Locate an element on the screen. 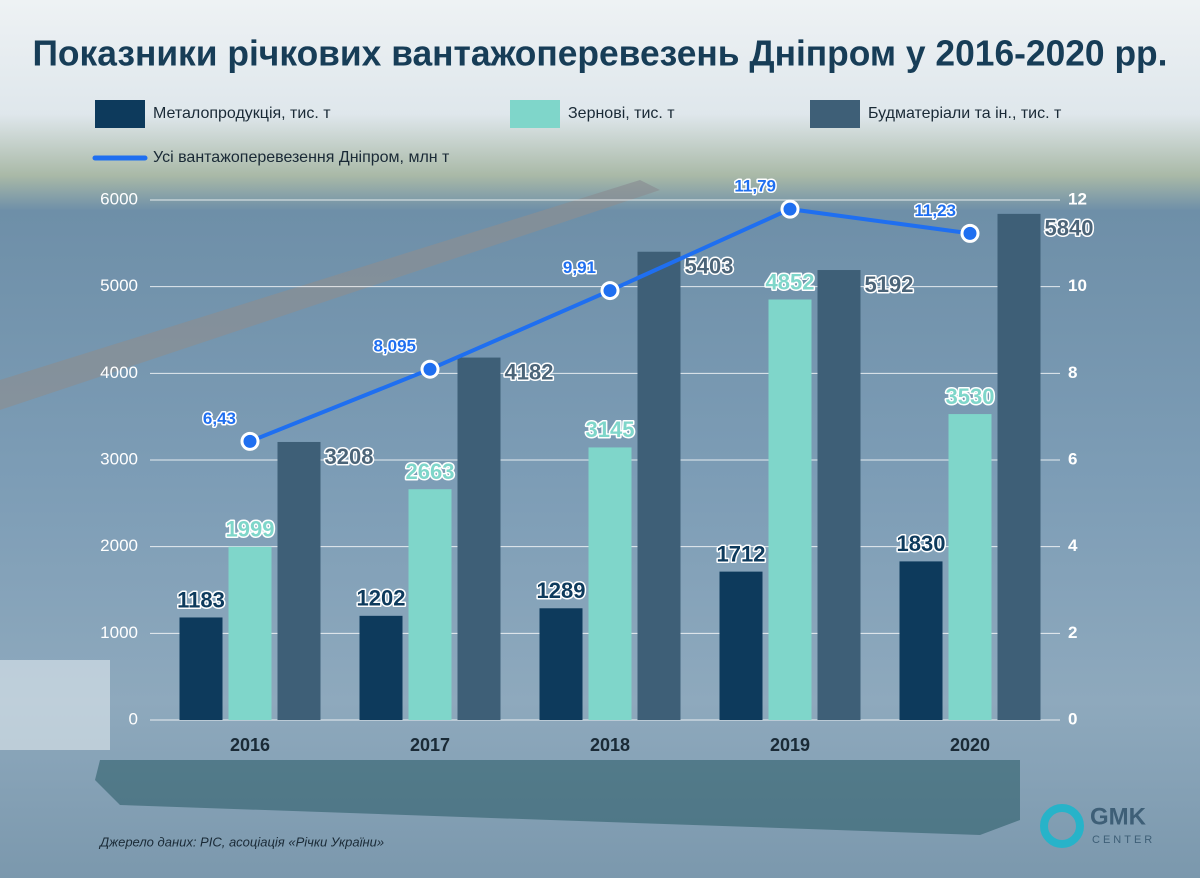 This screenshot has height=878, width=1200. data-label: 1999 is located at coordinates (250, 529).